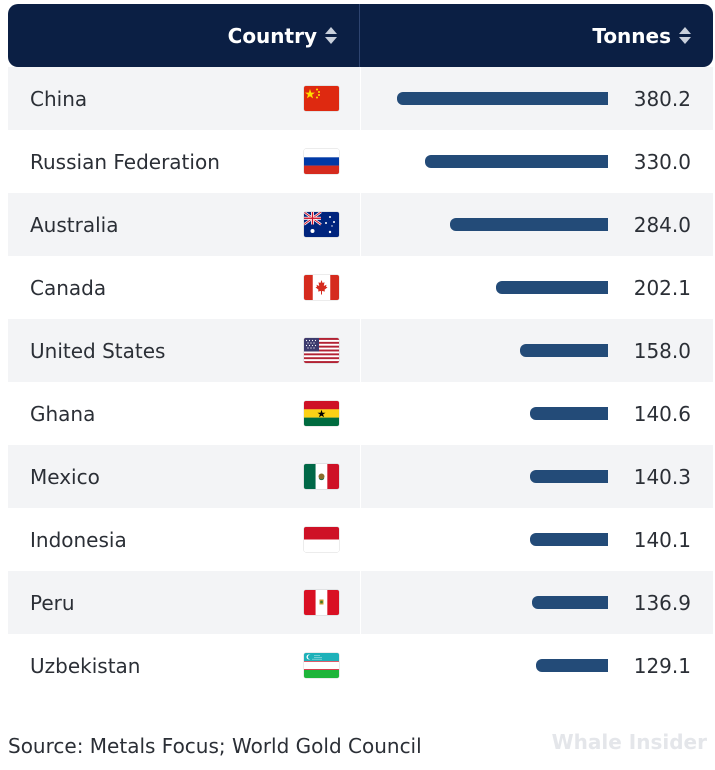 Image resolution: width=715 pixels, height=770 pixels. What do you see at coordinates (52, 602) in the screenshot?
I see `country-name: Peru` at bounding box center [52, 602].